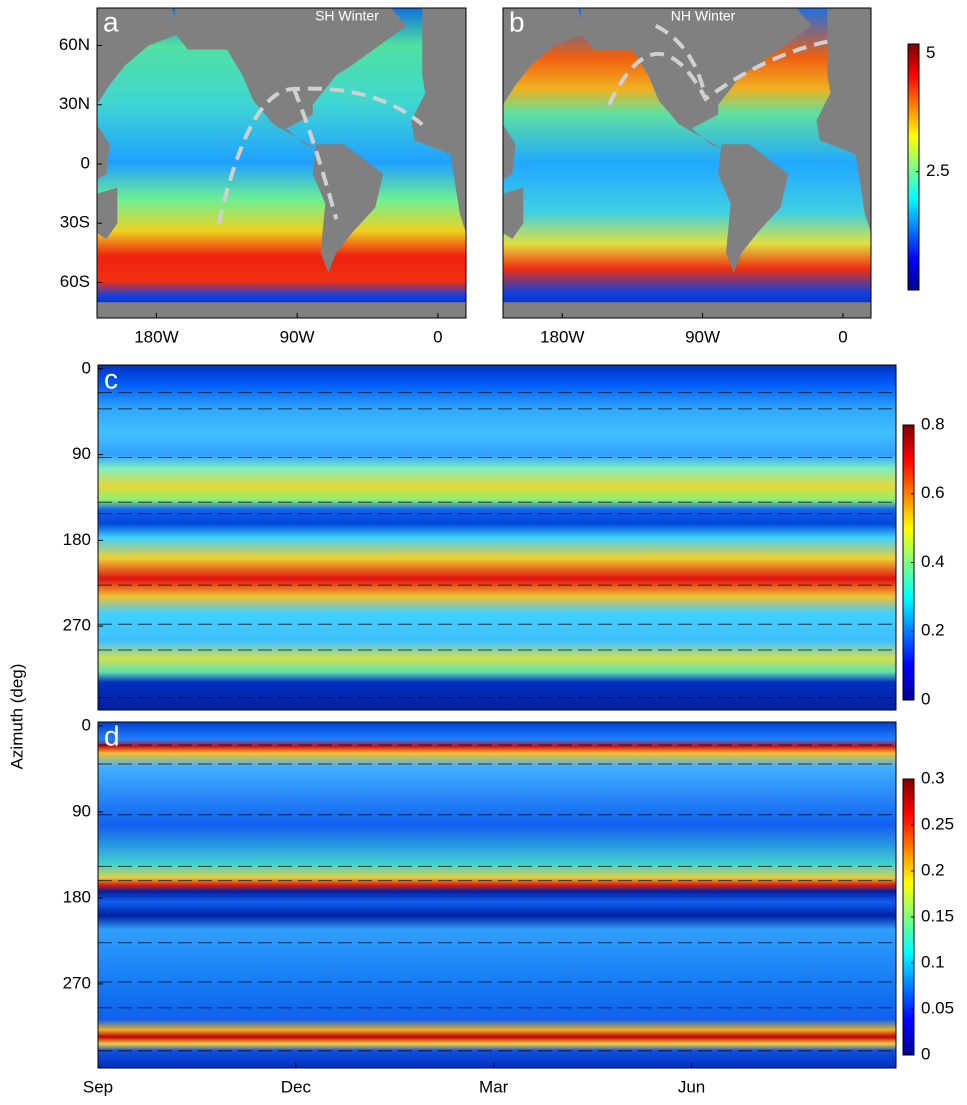 The width and height of the screenshot is (967, 1105). I want to click on x-tick-label: Mar, so click(494, 1086).